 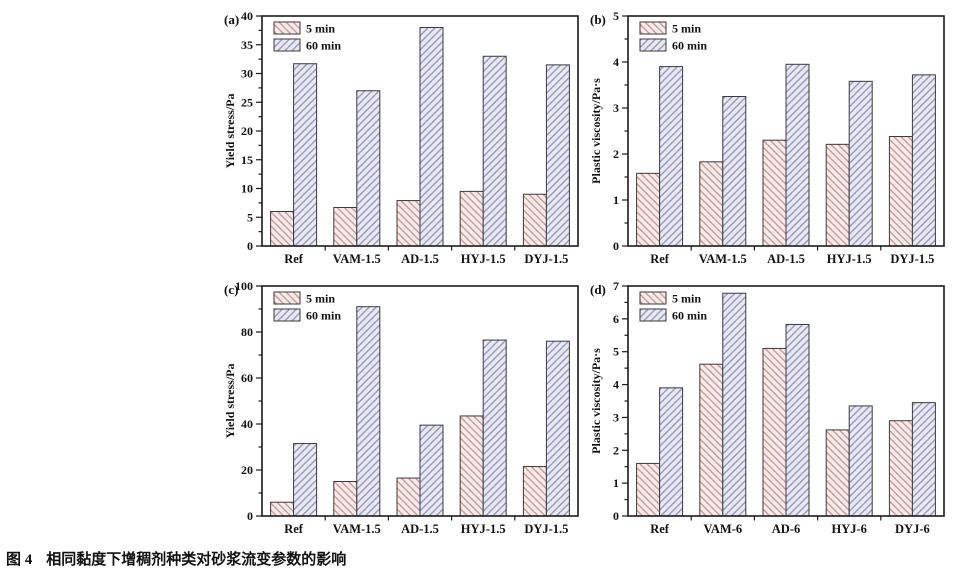 What do you see at coordinates (616, 62) in the screenshot?
I see `y-tick-label: 4` at bounding box center [616, 62].